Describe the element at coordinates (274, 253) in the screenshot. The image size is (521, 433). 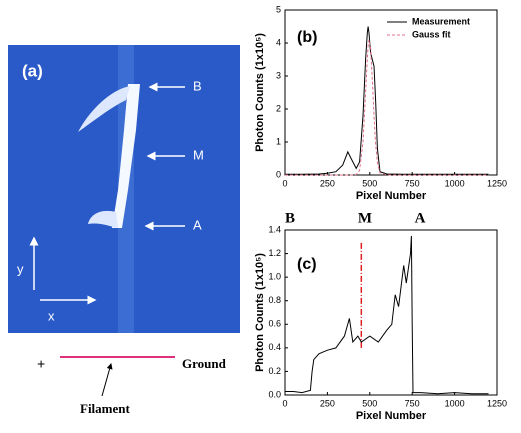
I see `y-tick-label: 1.2` at that location.